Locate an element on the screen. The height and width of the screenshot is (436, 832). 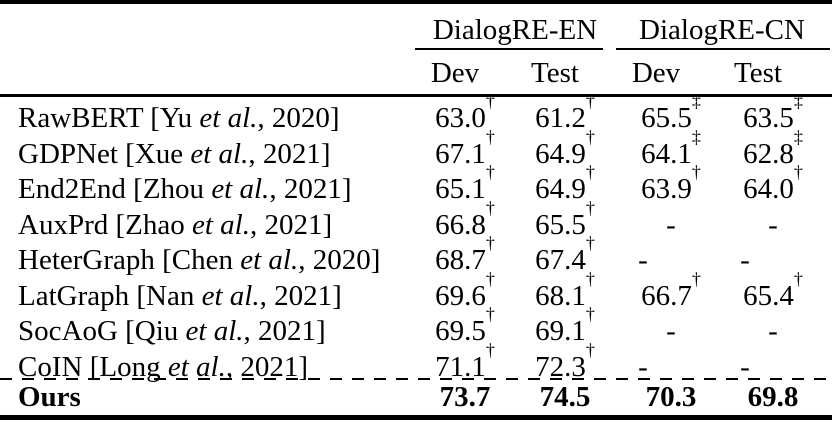
method-name-text: LatGraph [Nan is located at coordinates (110, 295).